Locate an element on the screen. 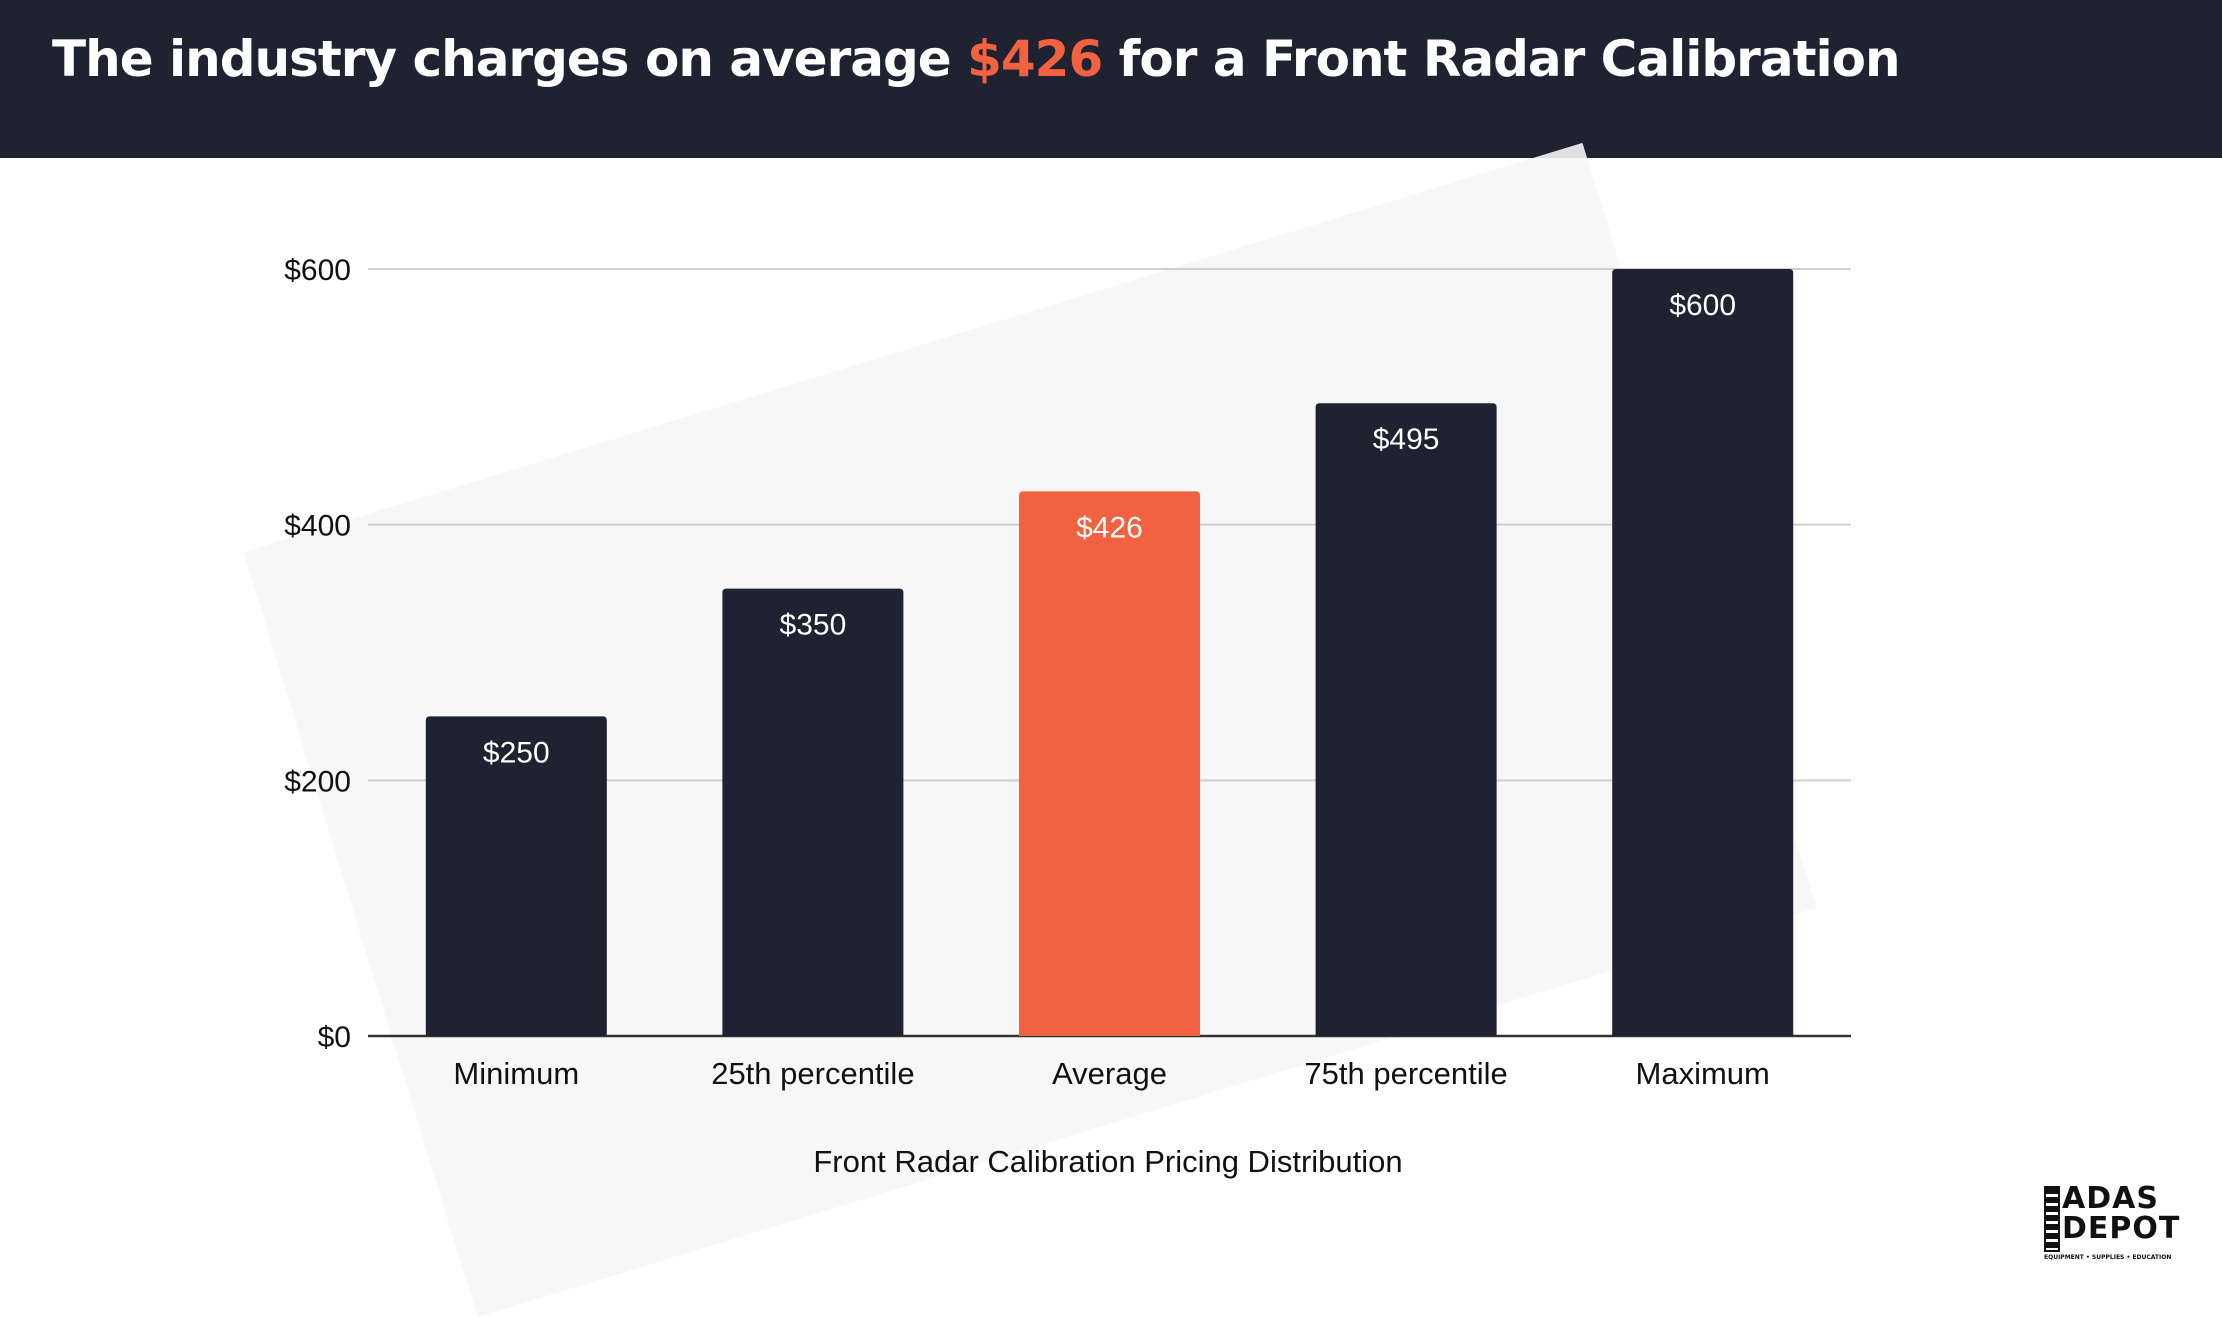 The height and width of the screenshot is (1317, 2222). y-tick-label: $600 is located at coordinates (317, 270).